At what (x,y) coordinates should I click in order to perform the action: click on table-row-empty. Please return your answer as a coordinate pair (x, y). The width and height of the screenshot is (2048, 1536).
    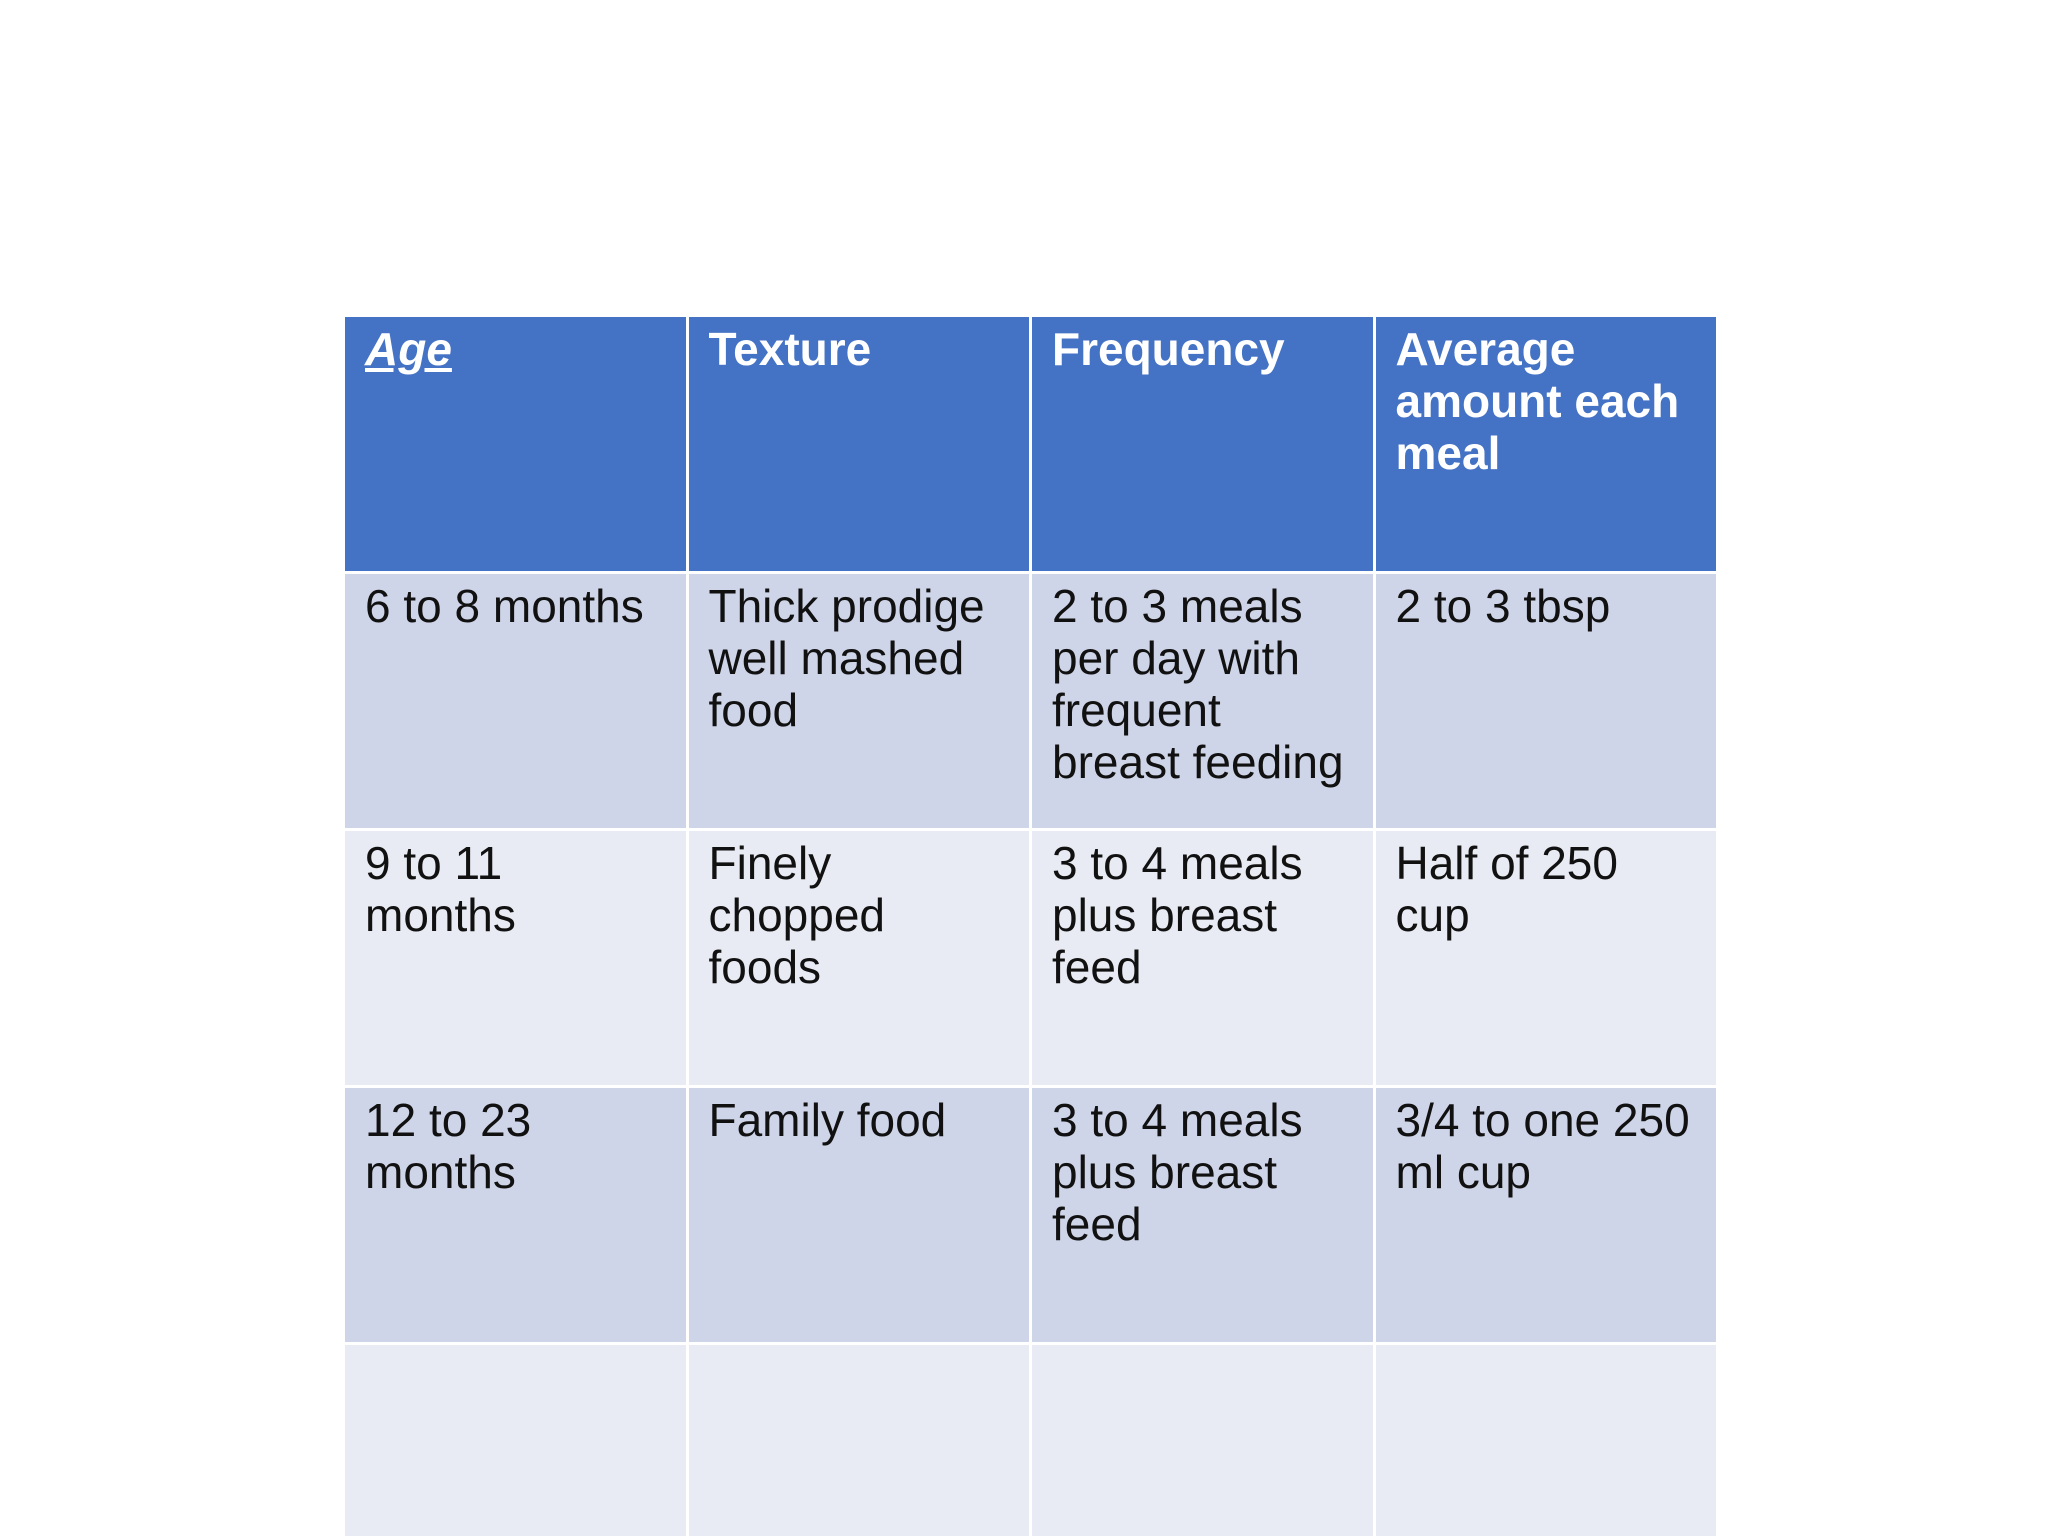
    Looking at the image, I should click on (1030, 1439).